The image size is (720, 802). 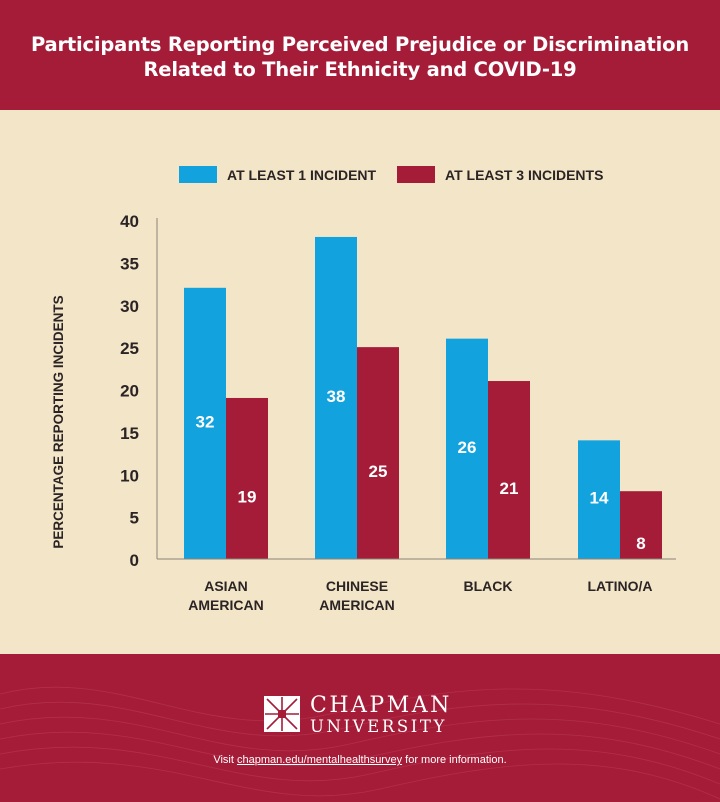 What do you see at coordinates (360, 69) in the screenshot?
I see `chart-title-line-2: Related to Their Ethnicity and COVID-19` at bounding box center [360, 69].